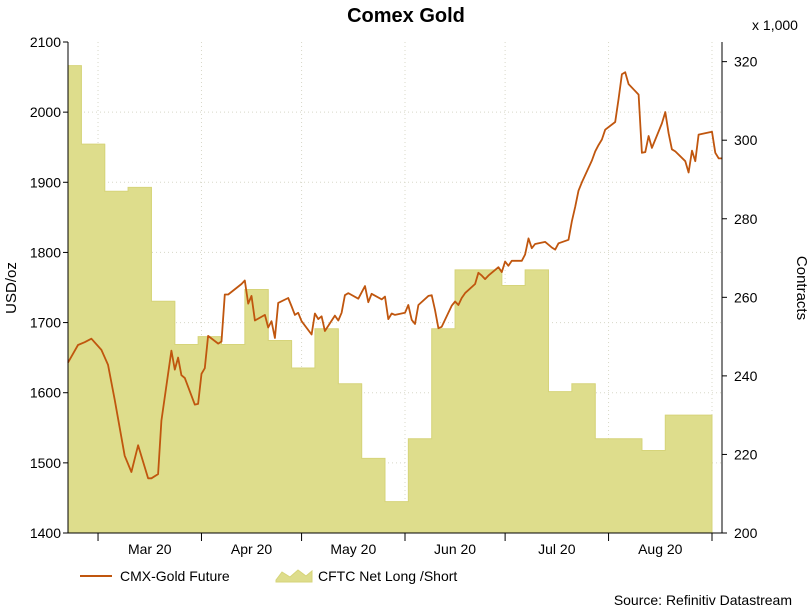 The image size is (812, 610). I want to click on left-tick-label: 1600, so click(45, 393).